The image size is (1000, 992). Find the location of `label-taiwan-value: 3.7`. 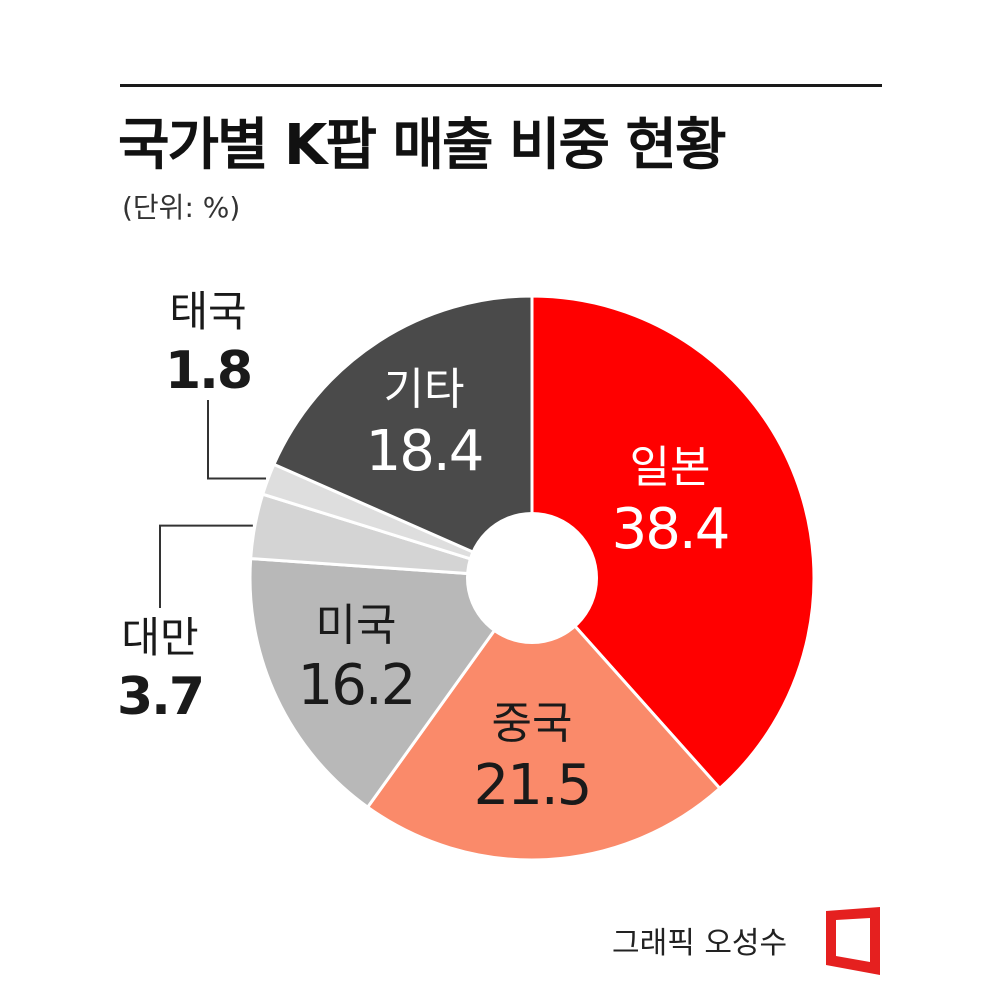

label-taiwan-value: 3.7 is located at coordinates (160, 697).